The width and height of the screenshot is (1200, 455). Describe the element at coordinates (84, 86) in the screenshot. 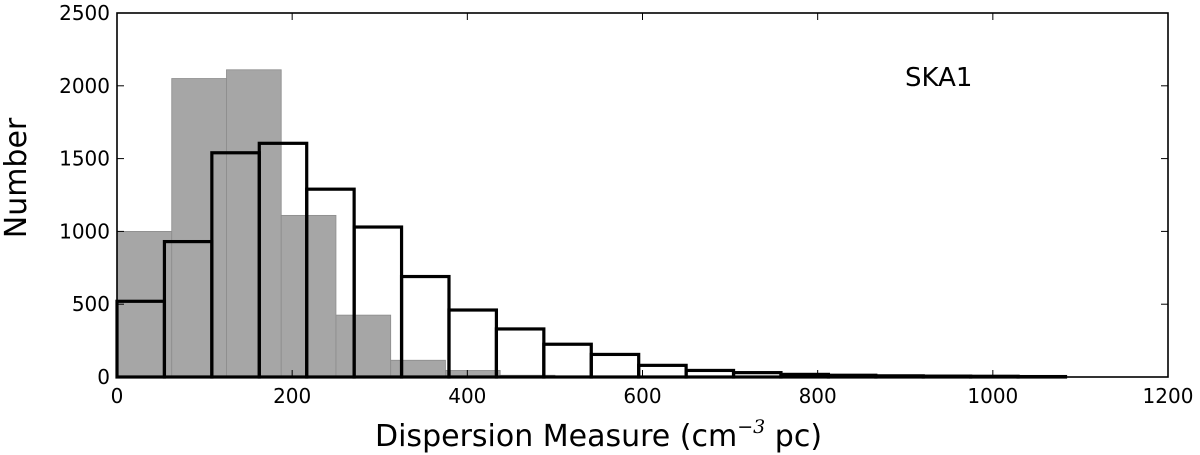

I see `y-tick-label: 2000` at that location.